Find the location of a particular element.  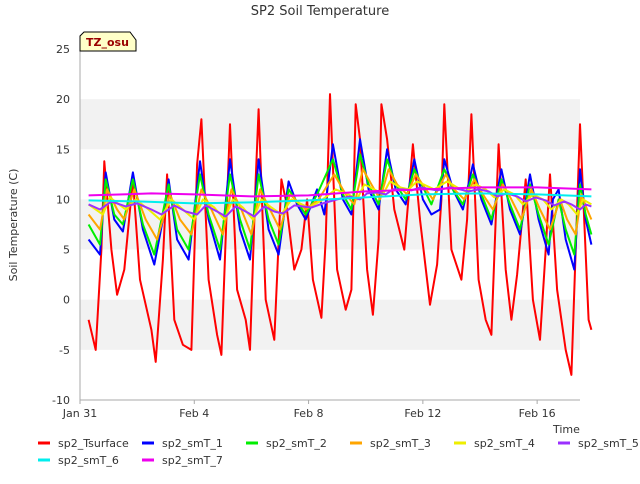

legend-item-sp2-smT-2: sp2_smT_2 is located at coordinates (286, 443).